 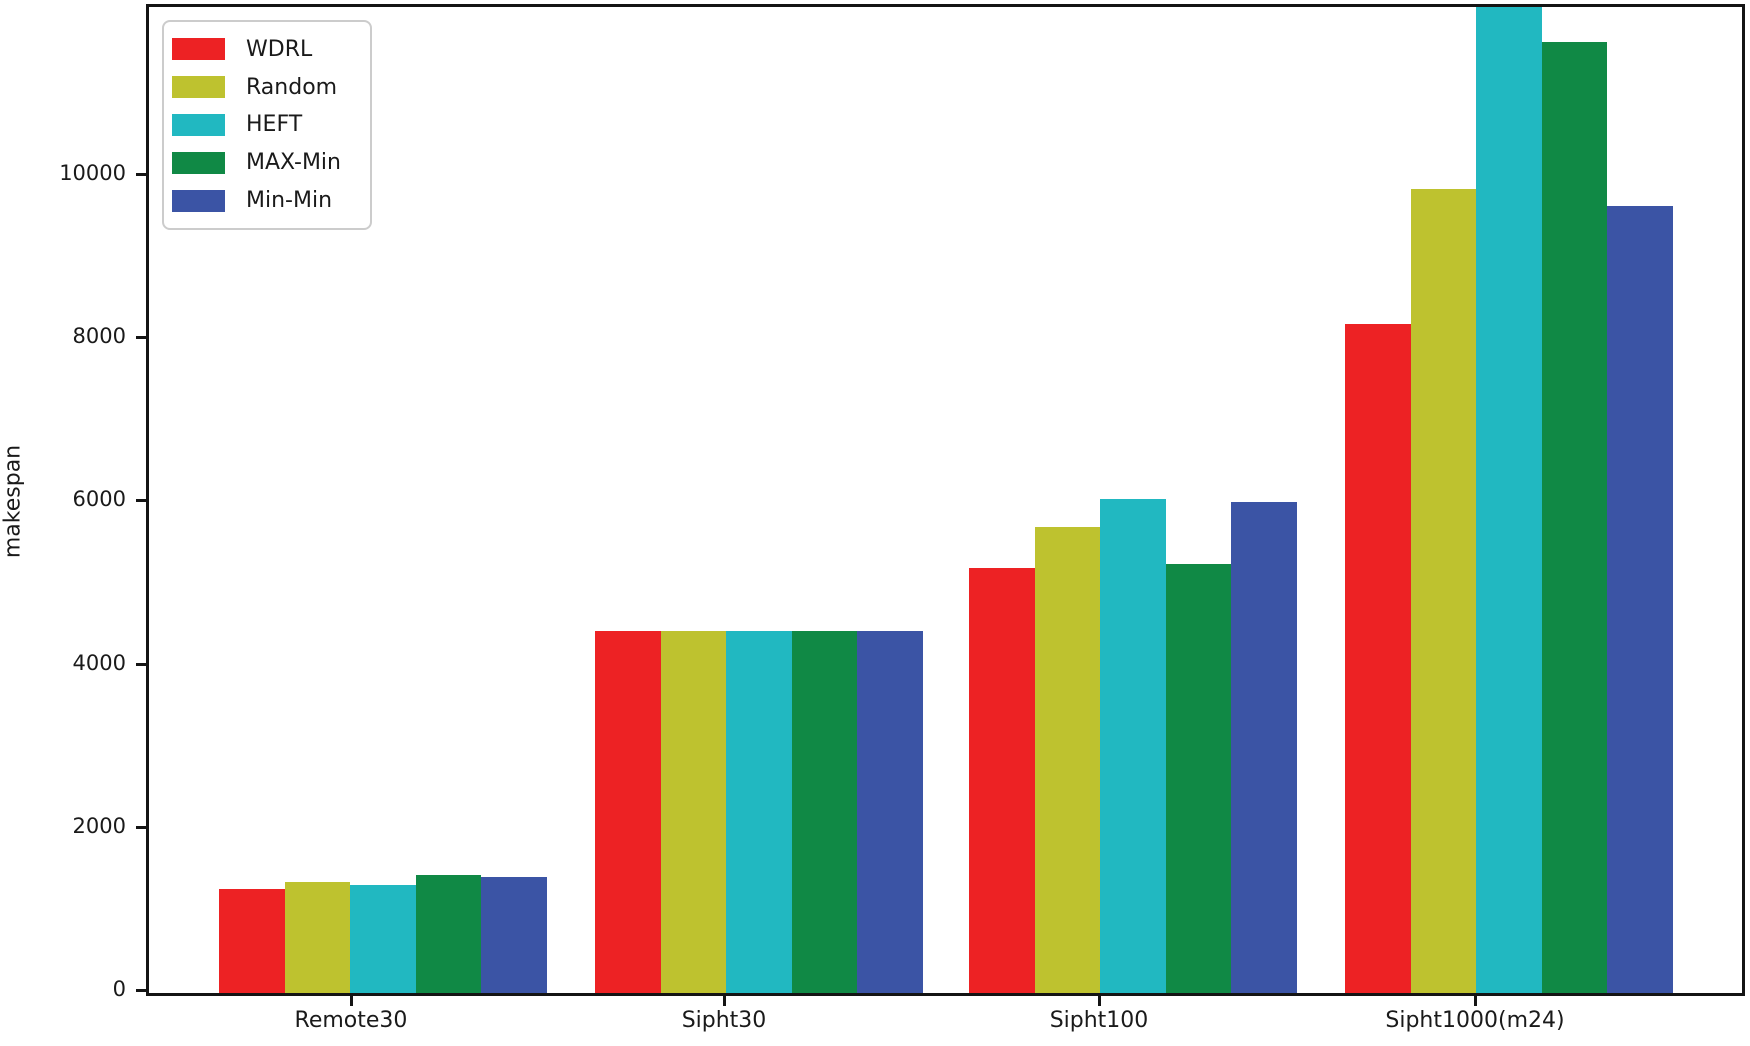 I want to click on bar-heft-sipht30, so click(x=759, y=811).